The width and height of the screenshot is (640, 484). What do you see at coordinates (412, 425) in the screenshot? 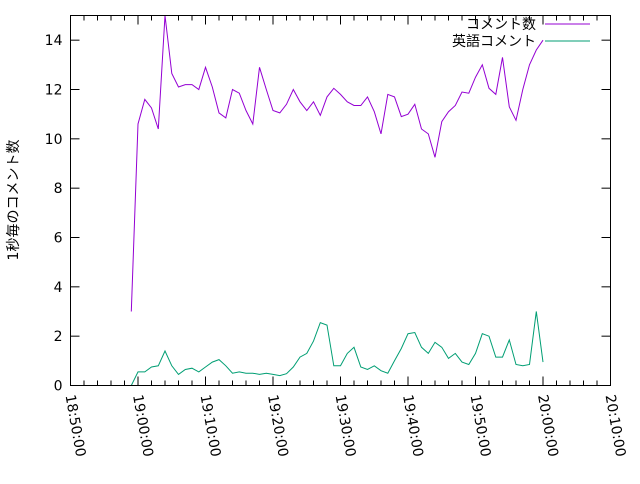
I see `x-tick-label: 19:40:00` at bounding box center [412, 425].